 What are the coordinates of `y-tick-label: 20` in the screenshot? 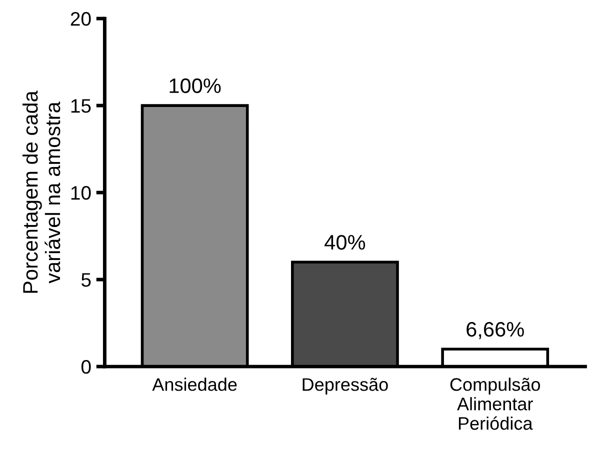 It's located at (80, 19).